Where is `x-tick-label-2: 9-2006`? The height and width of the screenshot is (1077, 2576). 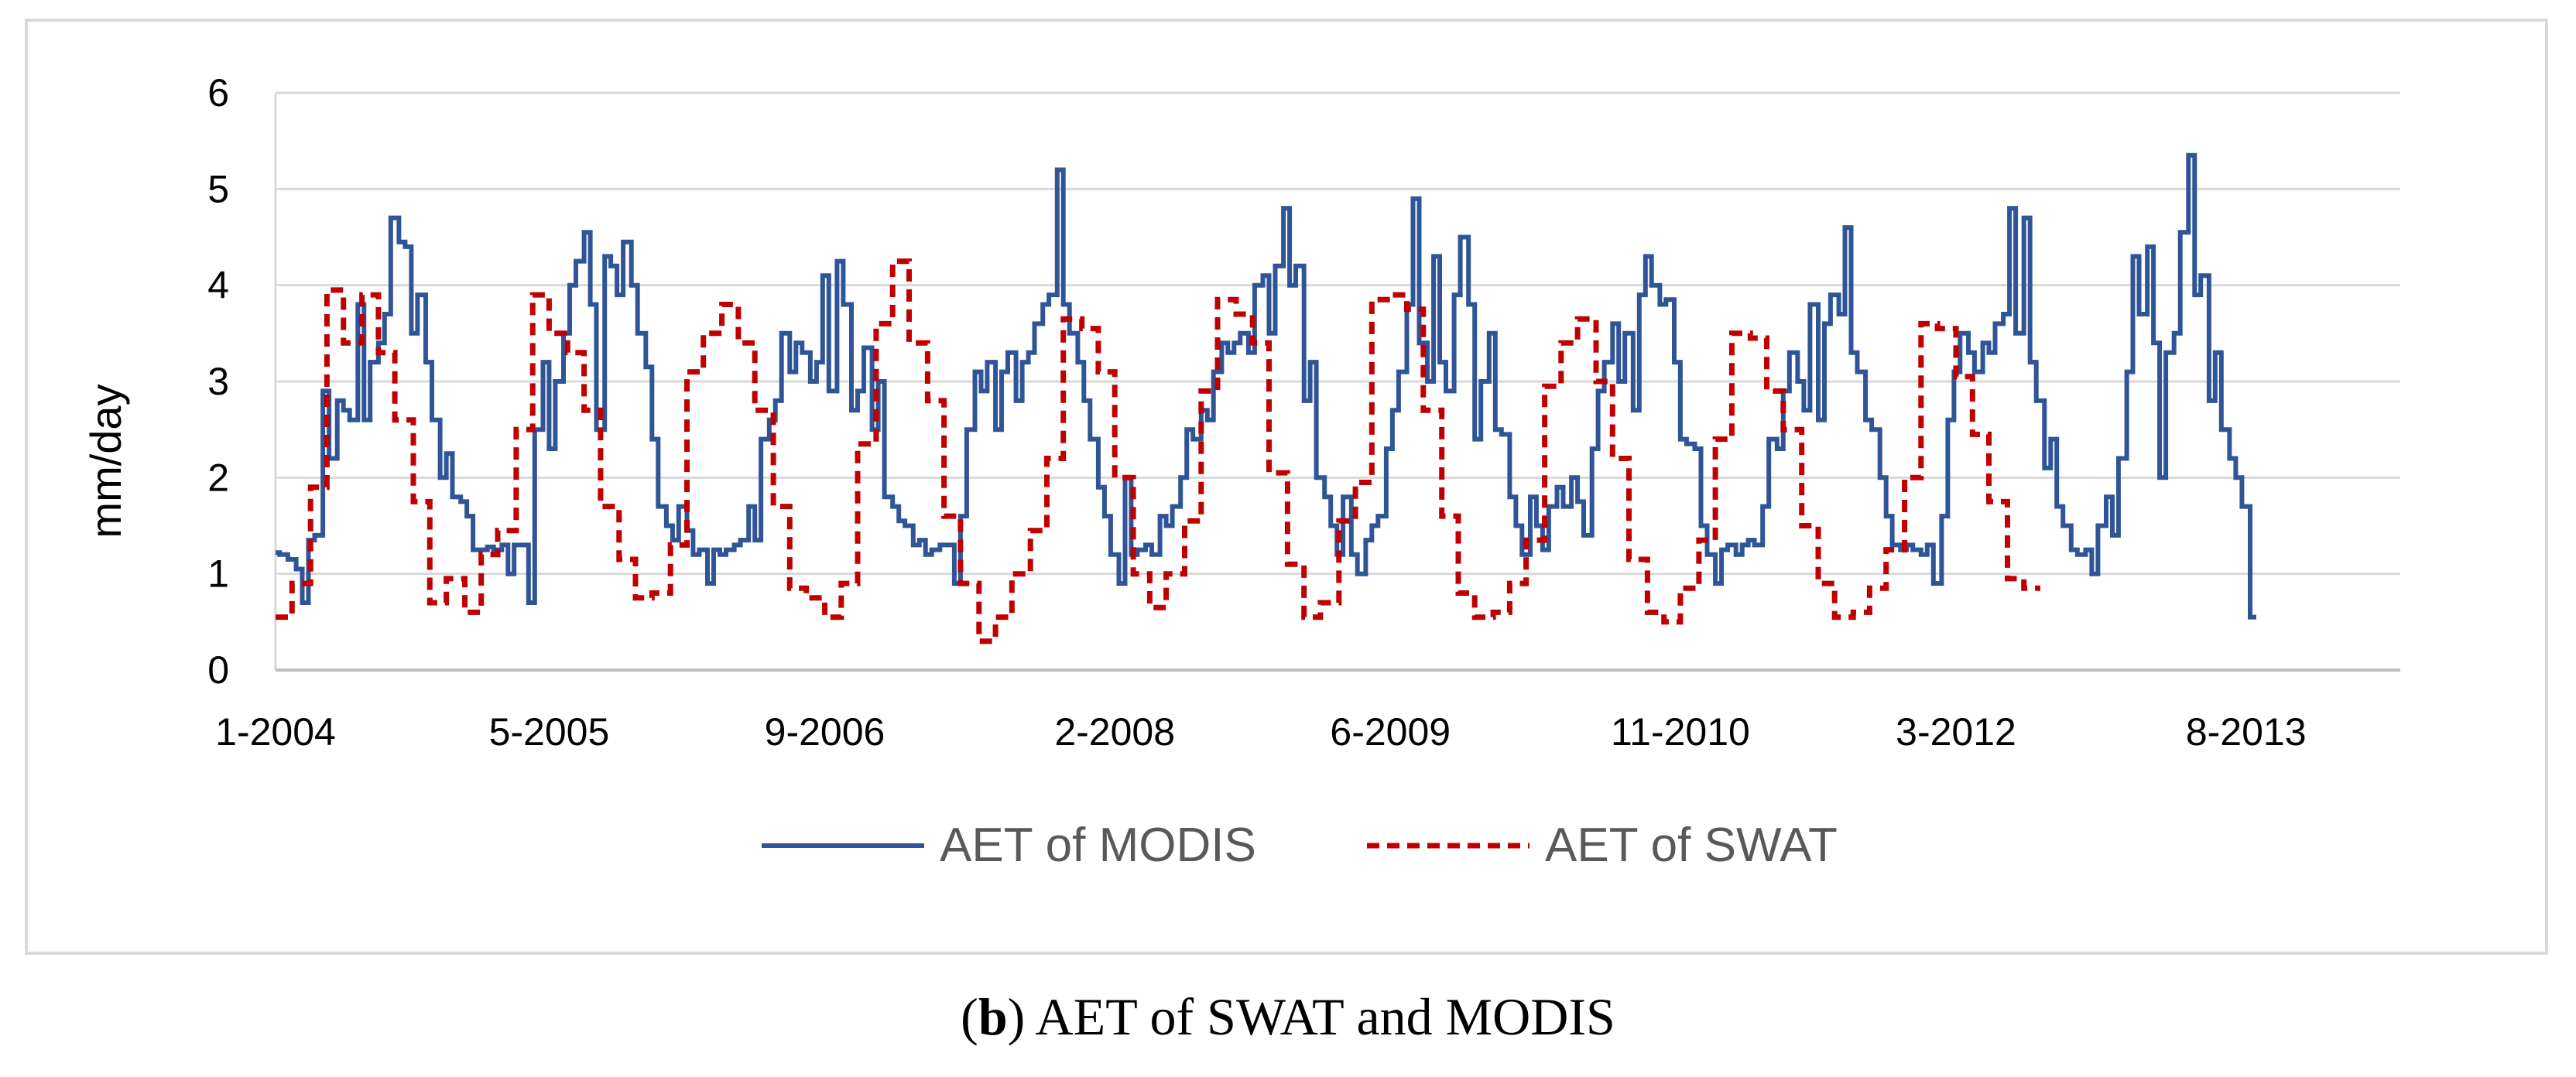
x-tick-label-2: 9-2006 is located at coordinates (825, 732).